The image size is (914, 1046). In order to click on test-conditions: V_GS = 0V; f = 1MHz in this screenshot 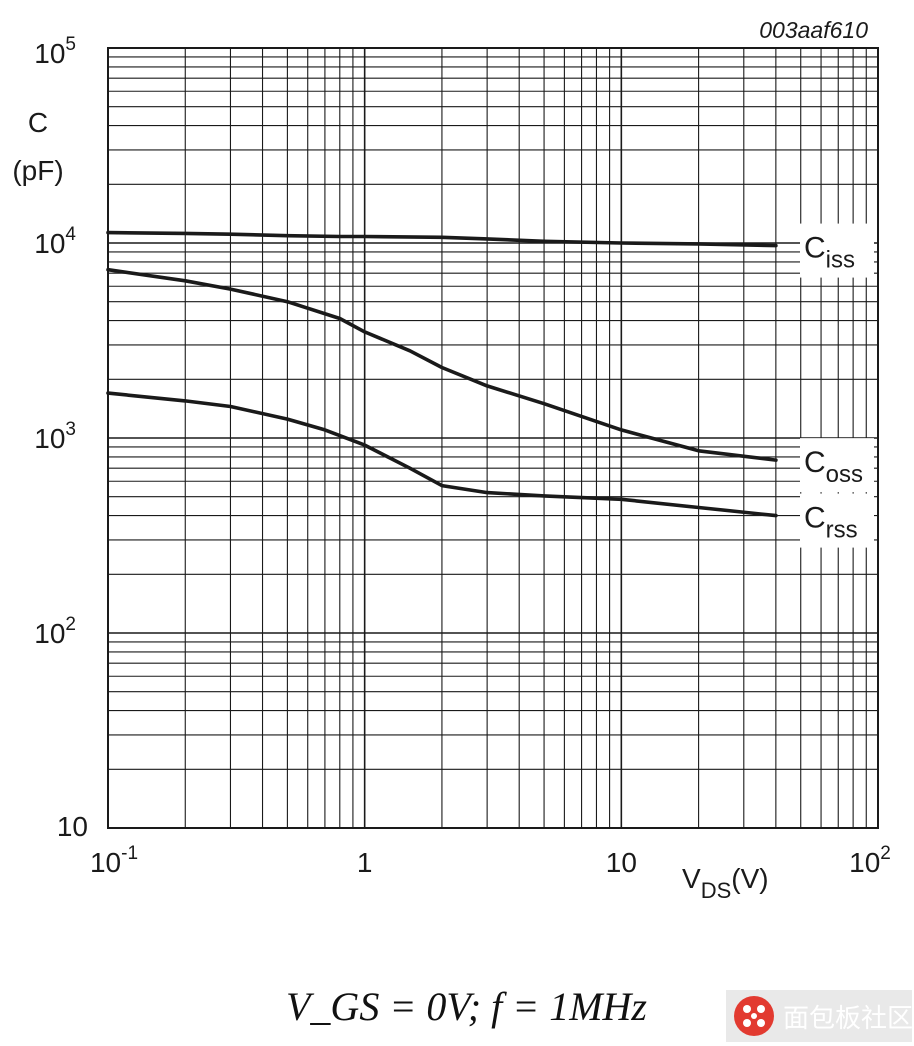, I will do `click(466, 1006)`.